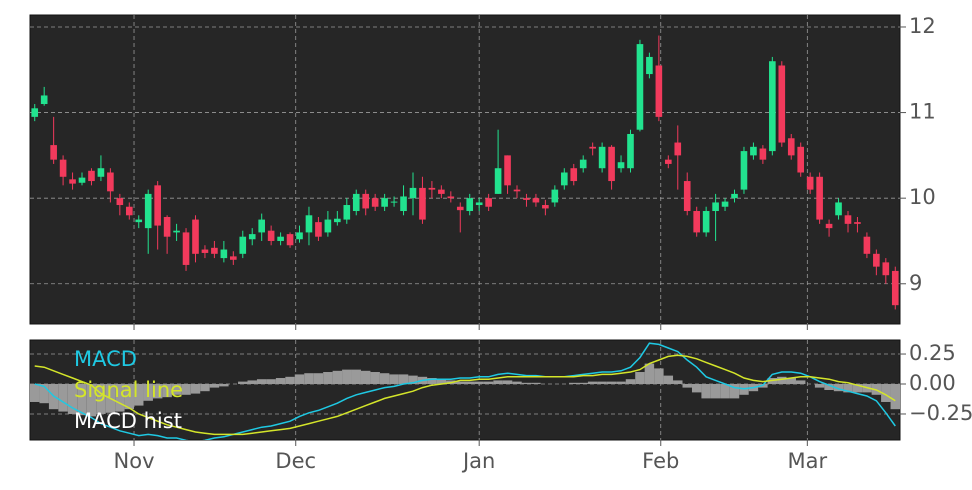 Image resolution: width=972 pixels, height=490 pixels. I want to click on x-tick-label: Dec, so click(295, 461).